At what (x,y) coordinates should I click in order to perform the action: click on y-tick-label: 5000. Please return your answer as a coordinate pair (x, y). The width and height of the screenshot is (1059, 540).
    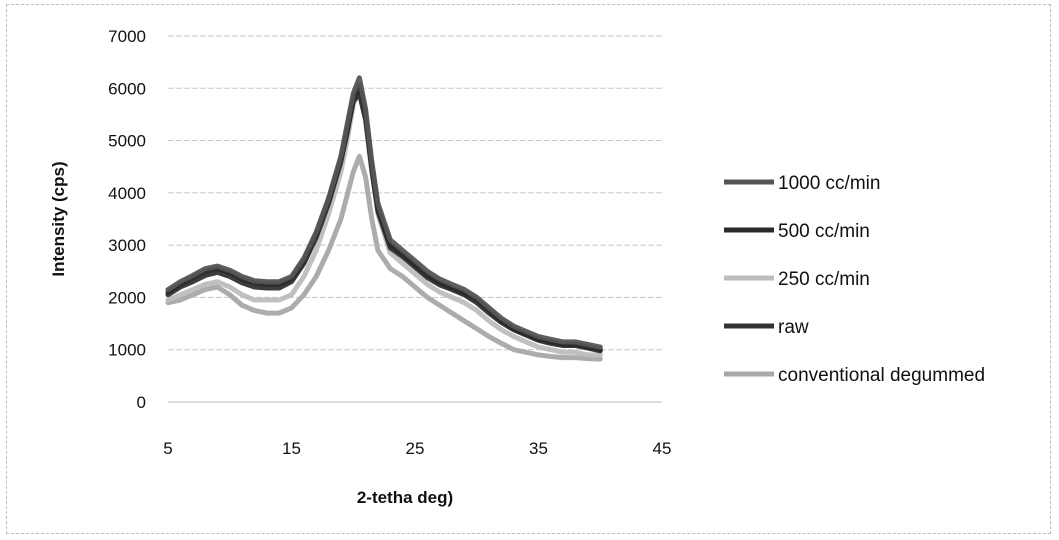
    Looking at the image, I should click on (127, 141).